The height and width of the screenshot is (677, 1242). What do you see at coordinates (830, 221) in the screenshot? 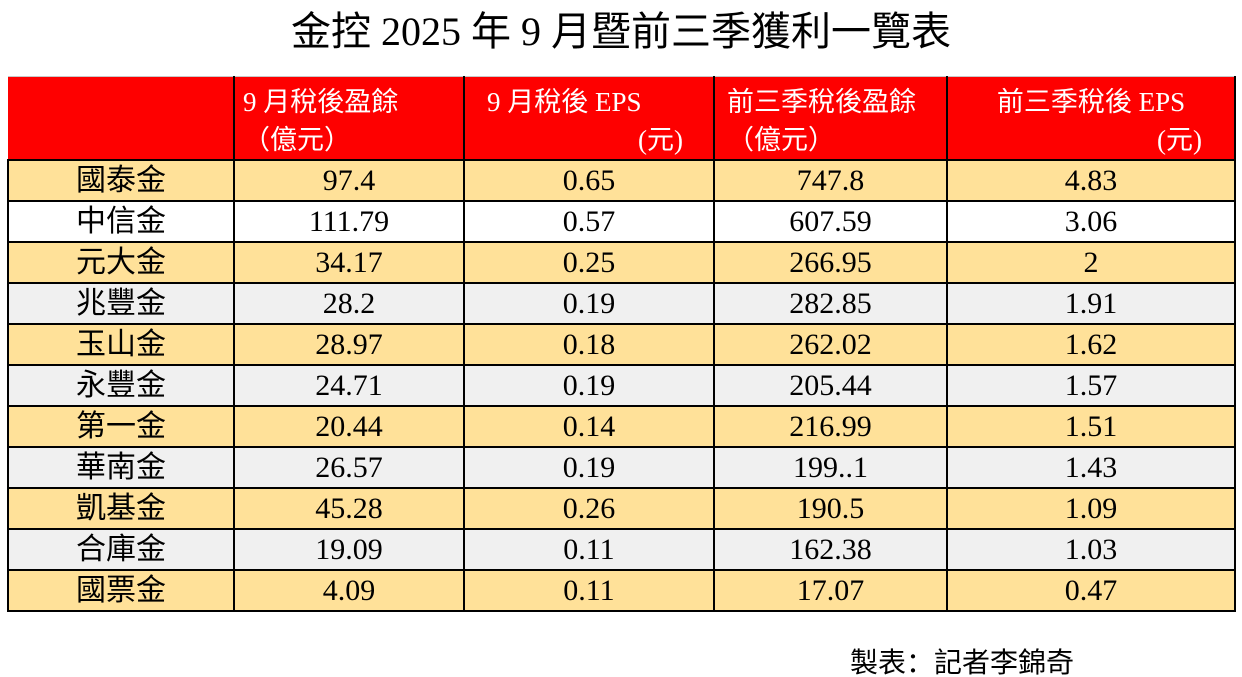
I see `value-cell: 607.59` at bounding box center [830, 221].